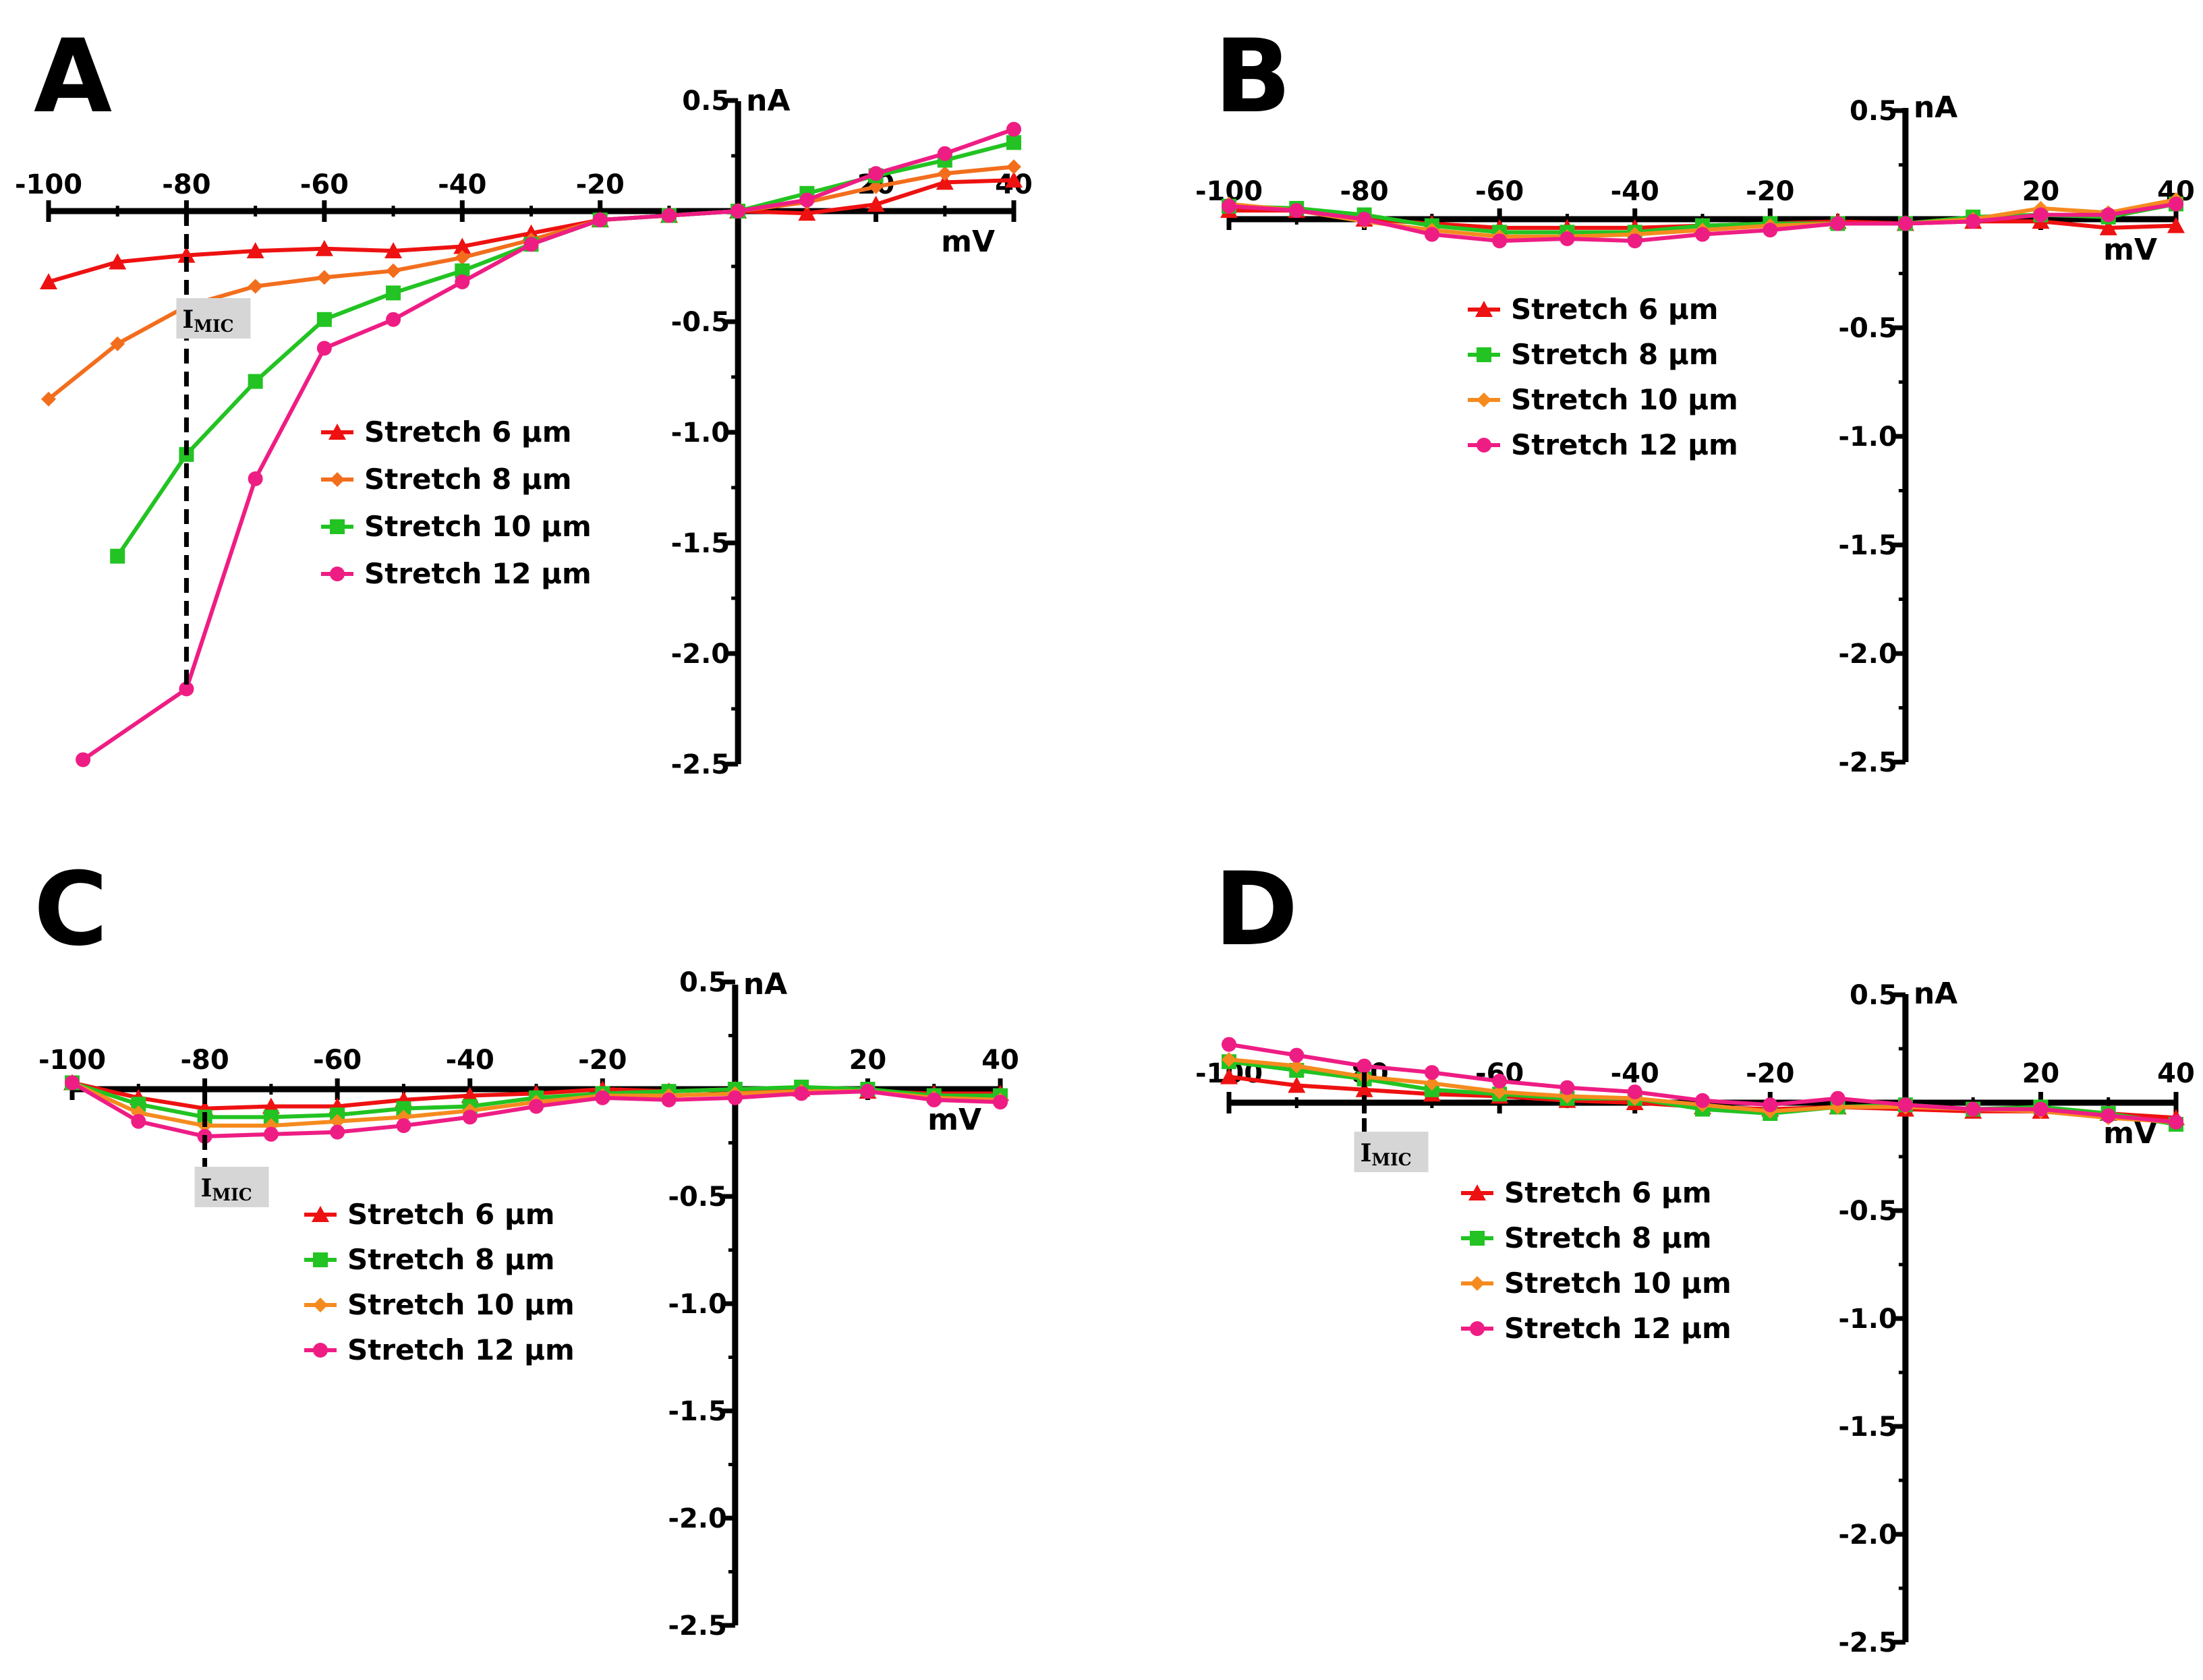  What do you see at coordinates (700, 654) in the screenshot?
I see `y-tick-label: -2.0` at bounding box center [700, 654].